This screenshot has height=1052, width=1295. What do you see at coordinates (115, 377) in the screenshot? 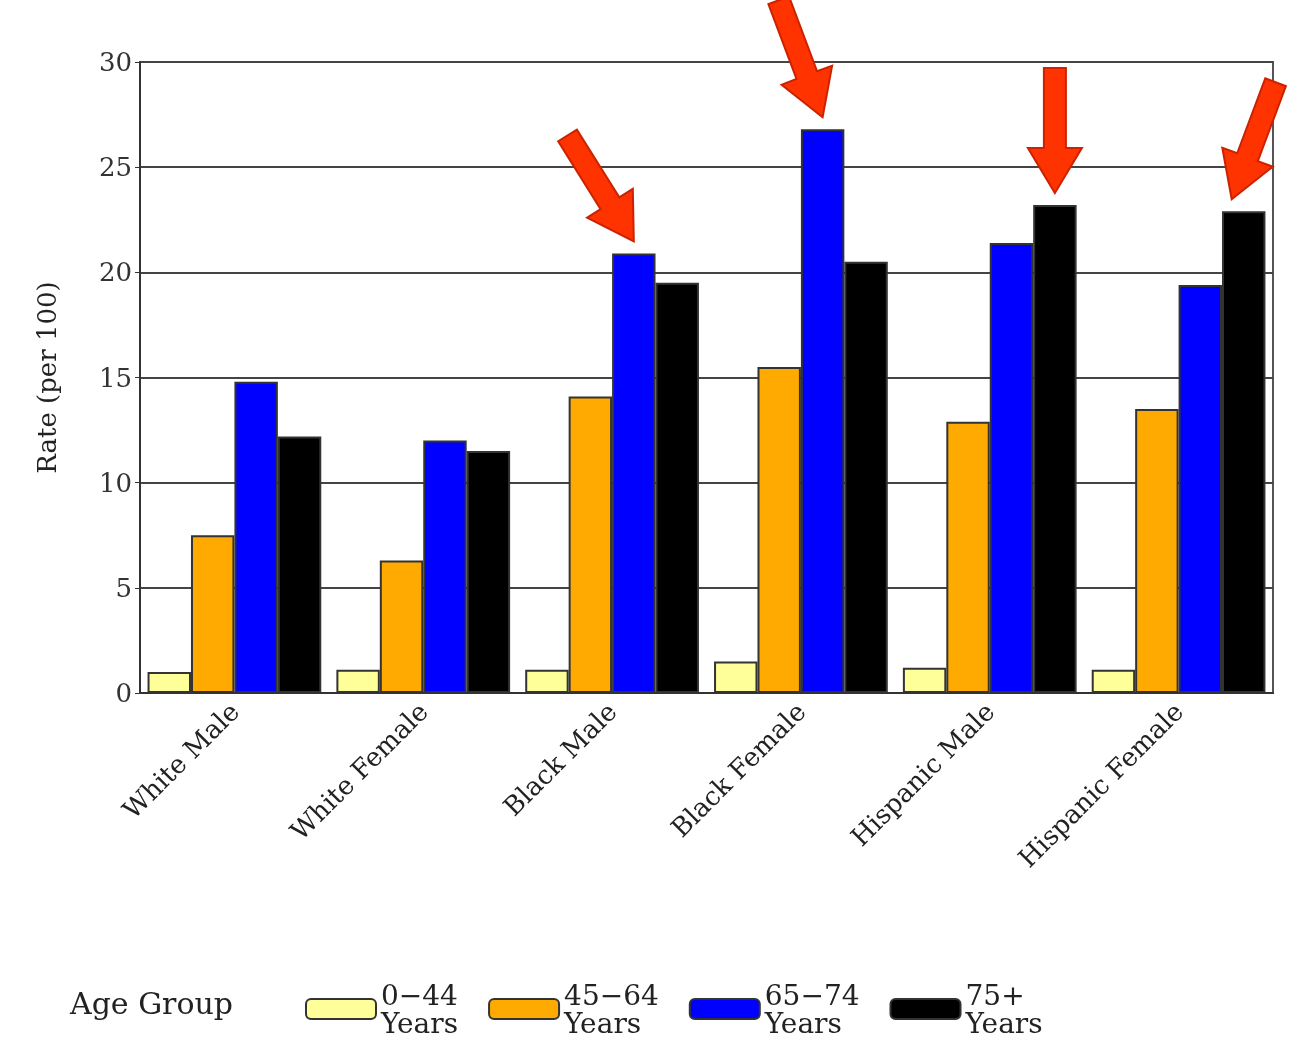
I see `y-tick-label: 15` at bounding box center [115, 377].